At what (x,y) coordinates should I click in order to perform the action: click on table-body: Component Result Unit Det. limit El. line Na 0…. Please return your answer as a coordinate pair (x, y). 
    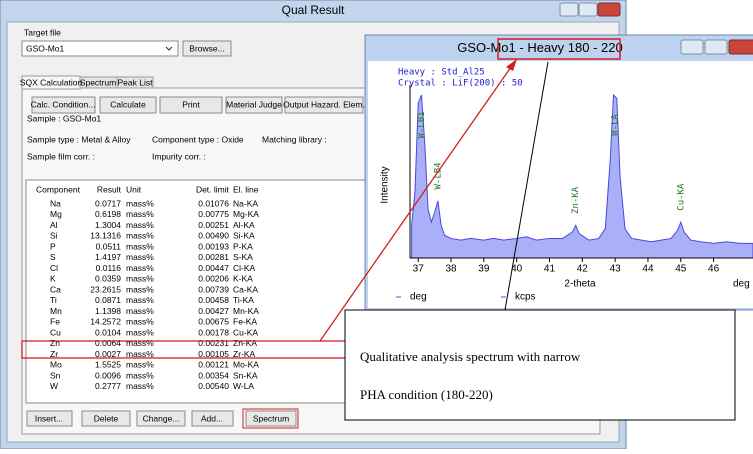
    Looking at the image, I should click on (147, 287).